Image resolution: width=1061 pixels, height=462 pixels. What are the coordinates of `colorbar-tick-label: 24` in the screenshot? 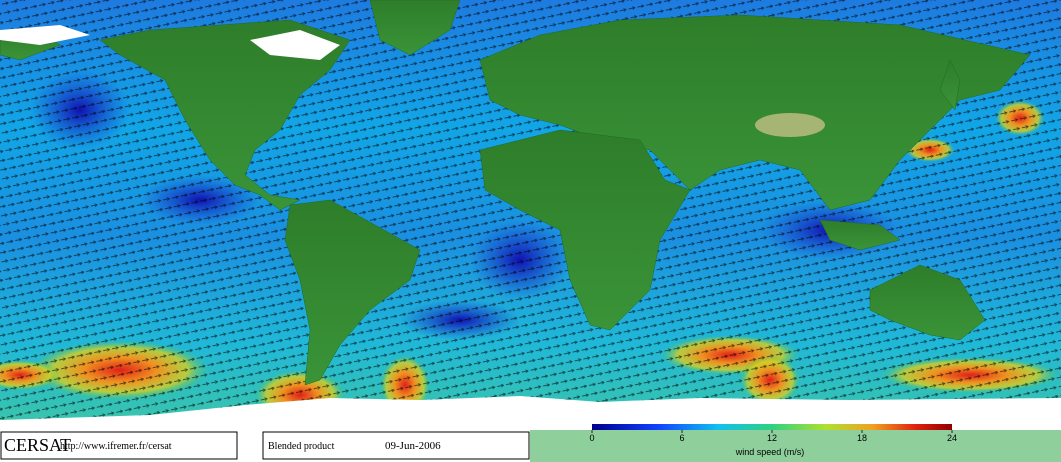 It's located at (952, 438).